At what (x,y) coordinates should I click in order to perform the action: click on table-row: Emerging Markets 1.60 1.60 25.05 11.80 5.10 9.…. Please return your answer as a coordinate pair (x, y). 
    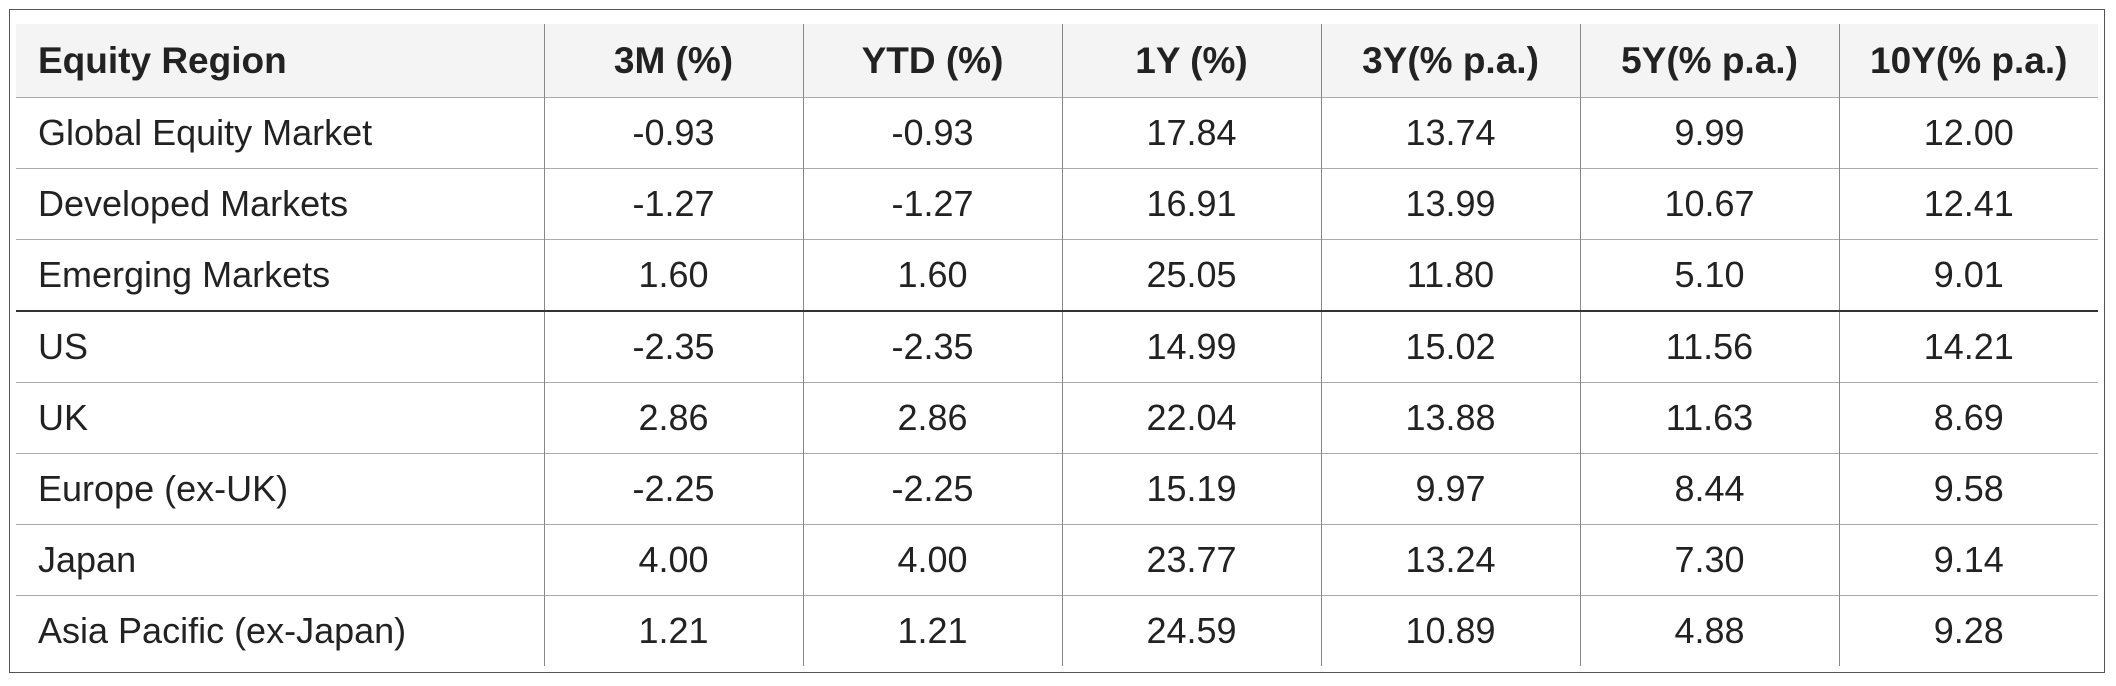
    Looking at the image, I should click on (1057, 275).